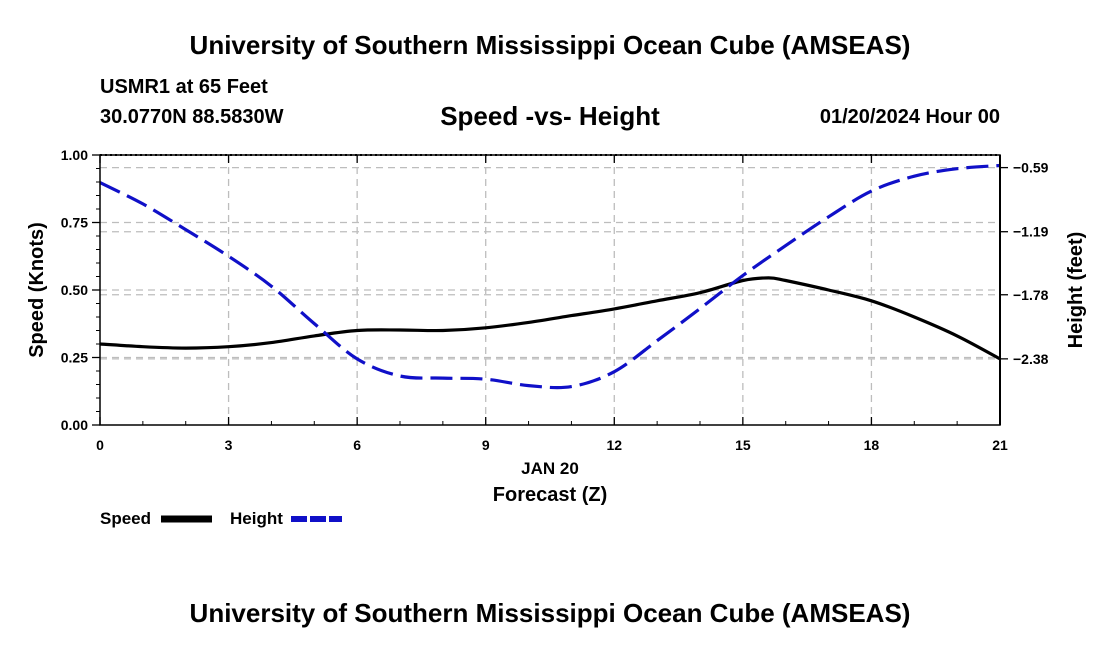  What do you see at coordinates (550, 495) in the screenshot?
I see `x-axis-label: Forecast (Z)` at bounding box center [550, 495].